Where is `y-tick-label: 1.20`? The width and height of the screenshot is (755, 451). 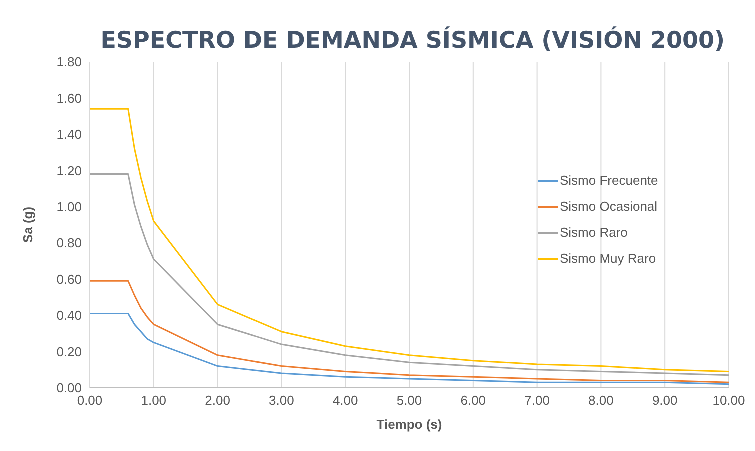 y-tick-label: 1.20 is located at coordinates (69, 170).